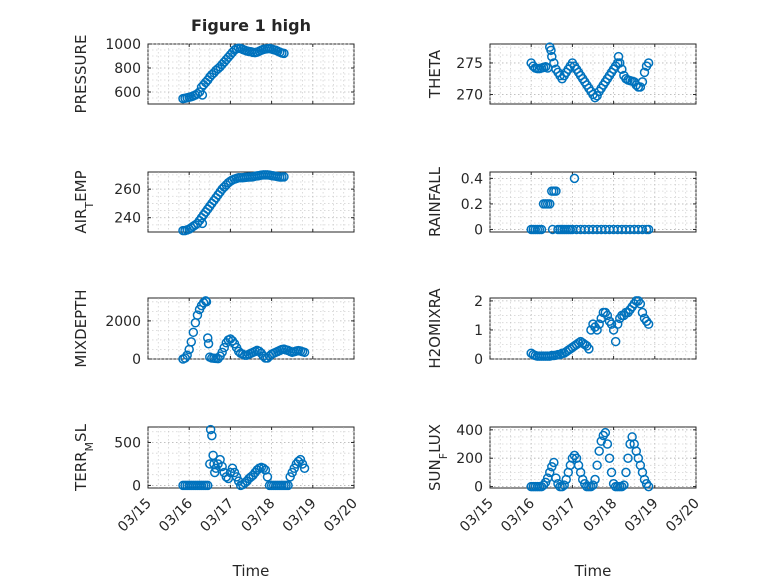 The height and width of the screenshot is (583, 778). I want to click on panel-5: 0 2000 MIXDEPTH, so click(213, 328).